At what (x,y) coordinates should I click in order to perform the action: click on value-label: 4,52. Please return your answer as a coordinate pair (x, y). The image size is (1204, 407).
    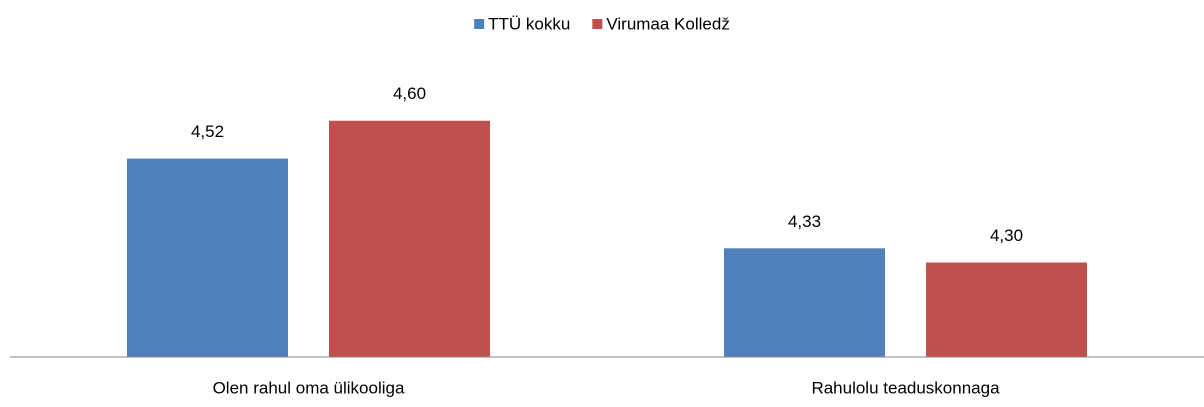
    Looking at the image, I should click on (207, 131).